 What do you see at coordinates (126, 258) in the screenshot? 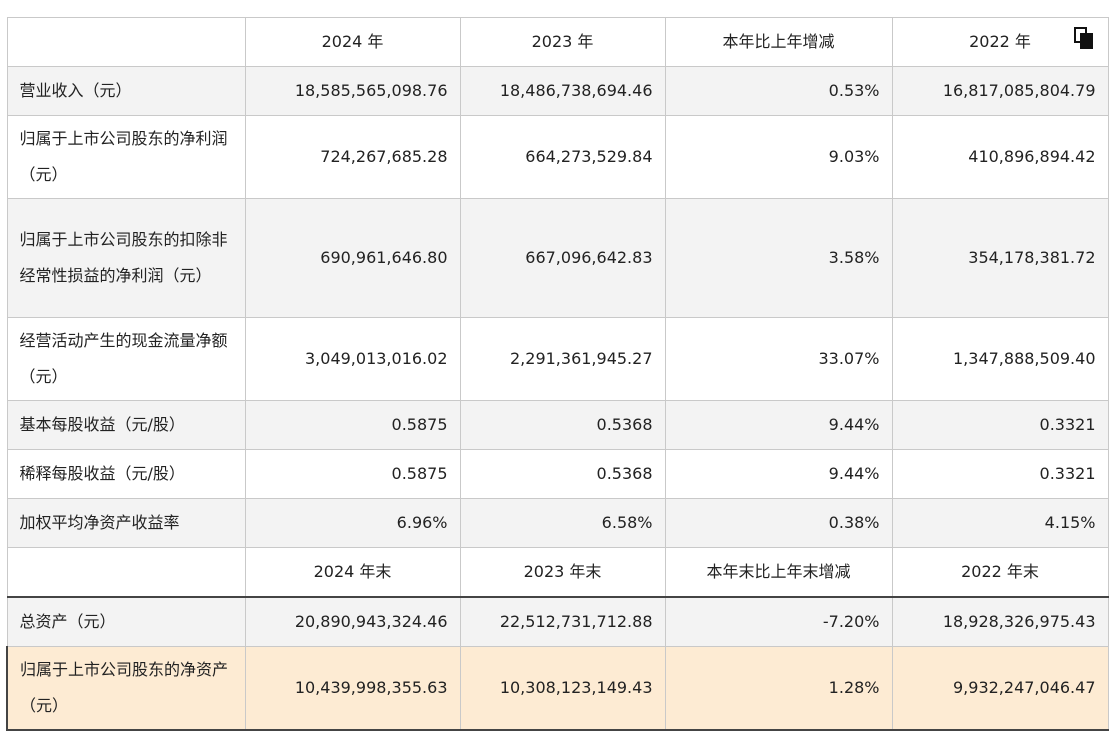
I see `row-label: 归属于上市公司股东的扣除非经常性损益的净利润（元）` at bounding box center [126, 258].